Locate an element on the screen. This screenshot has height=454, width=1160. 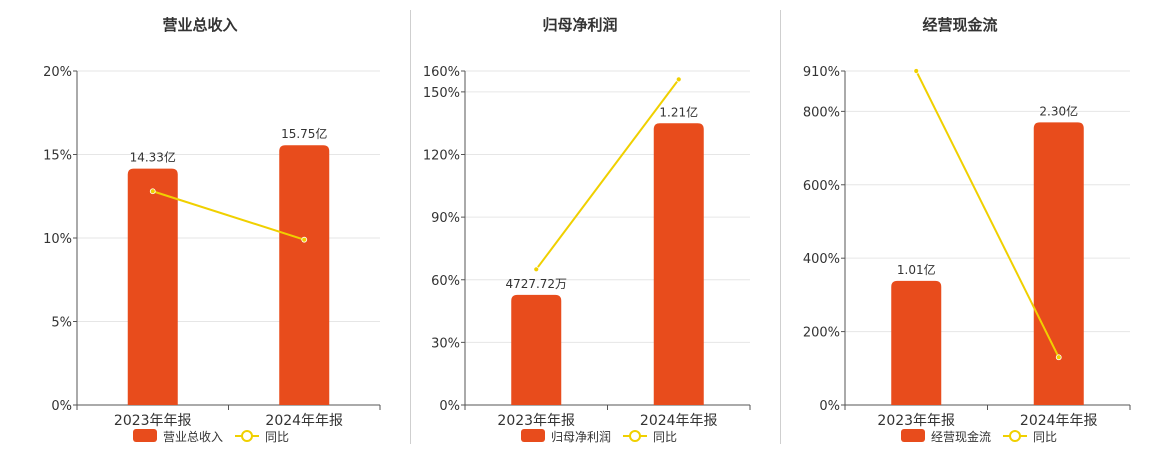
bar-data-label: 1.21亿 is located at coordinates (678, 111).